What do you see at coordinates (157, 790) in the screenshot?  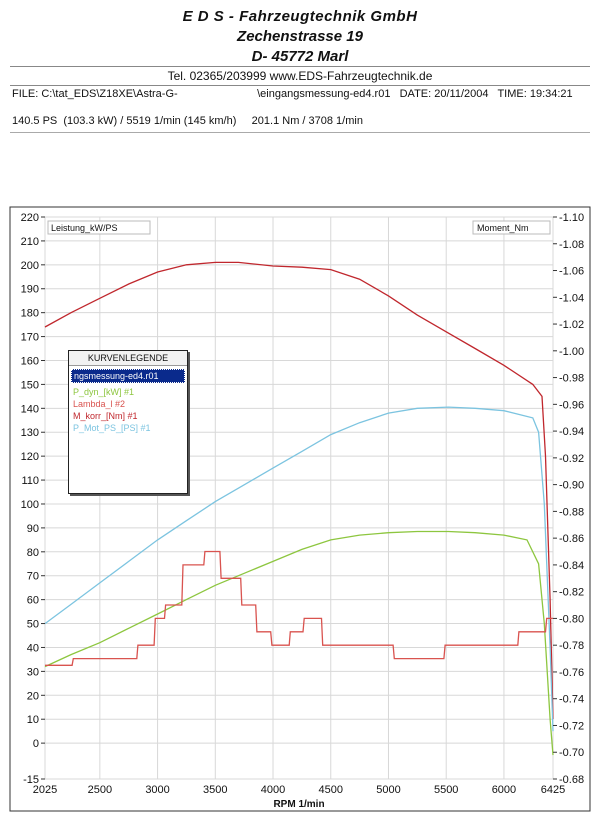 I see `x-tick-label: 3000` at bounding box center [157, 790].